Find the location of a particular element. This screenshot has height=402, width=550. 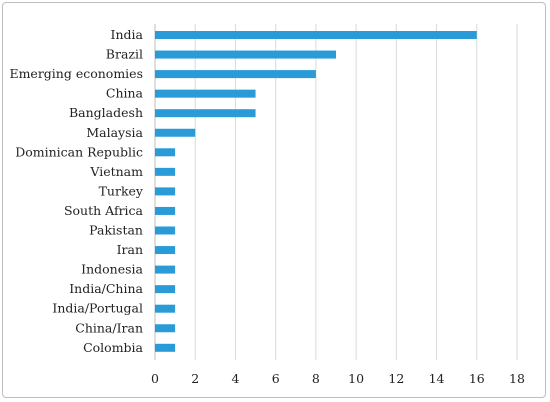

tick-label-layer: 0 2 4 6 8 10 12 14 16 18 is located at coordinates (338, 378).